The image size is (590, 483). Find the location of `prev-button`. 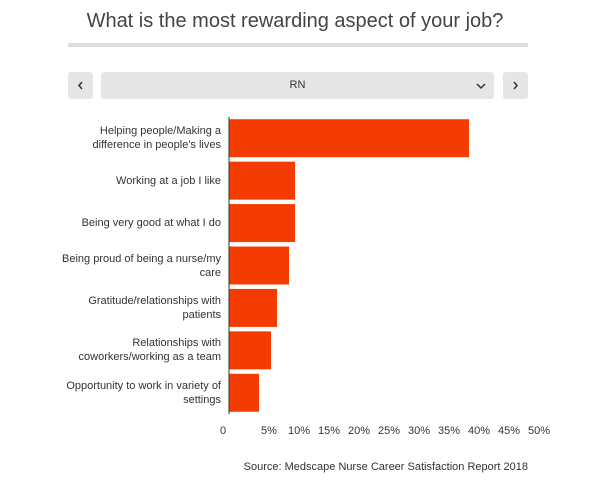

prev-button is located at coordinates (80, 85).